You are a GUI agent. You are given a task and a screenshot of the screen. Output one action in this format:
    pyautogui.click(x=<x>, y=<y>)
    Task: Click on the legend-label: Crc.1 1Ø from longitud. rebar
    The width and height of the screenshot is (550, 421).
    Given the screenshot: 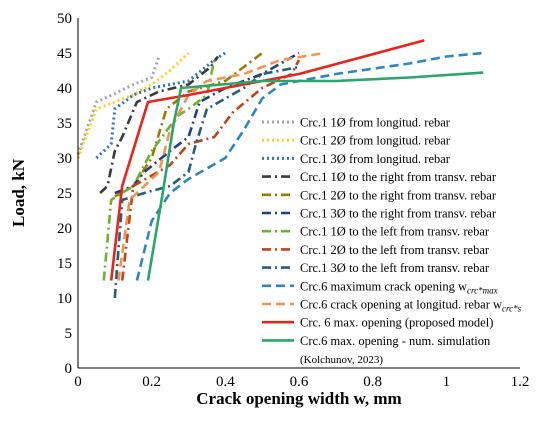 What is the action you would take?
    pyautogui.click(x=375, y=123)
    